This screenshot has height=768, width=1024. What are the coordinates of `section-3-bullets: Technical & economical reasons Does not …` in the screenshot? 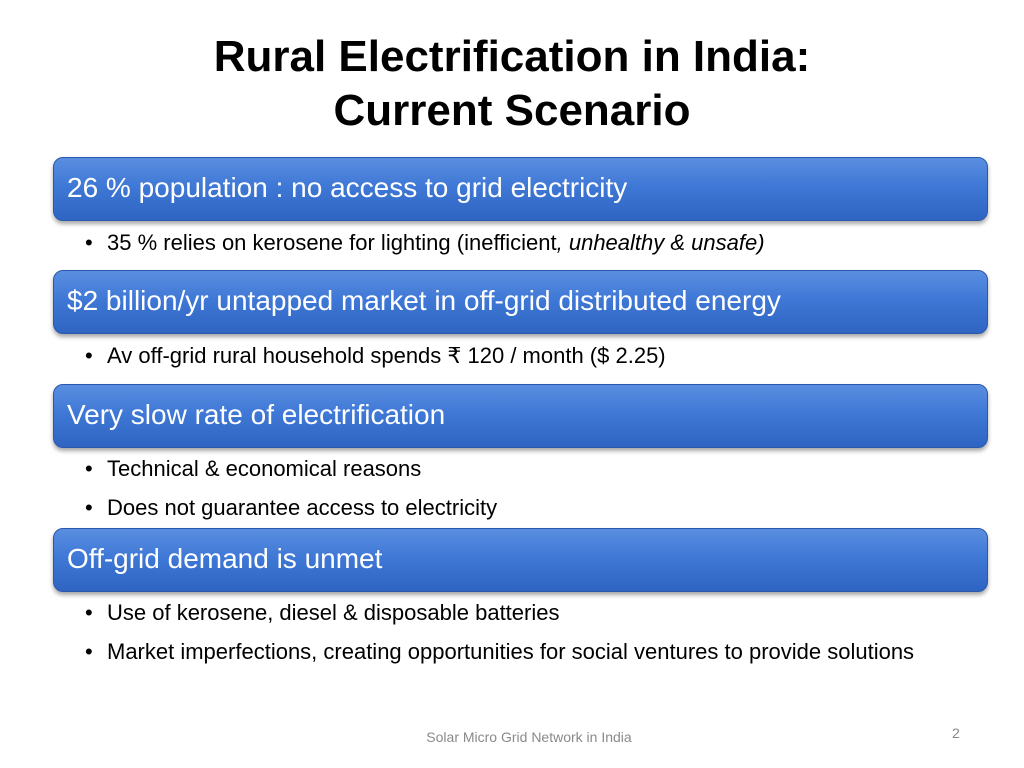 It's located at (535, 493).